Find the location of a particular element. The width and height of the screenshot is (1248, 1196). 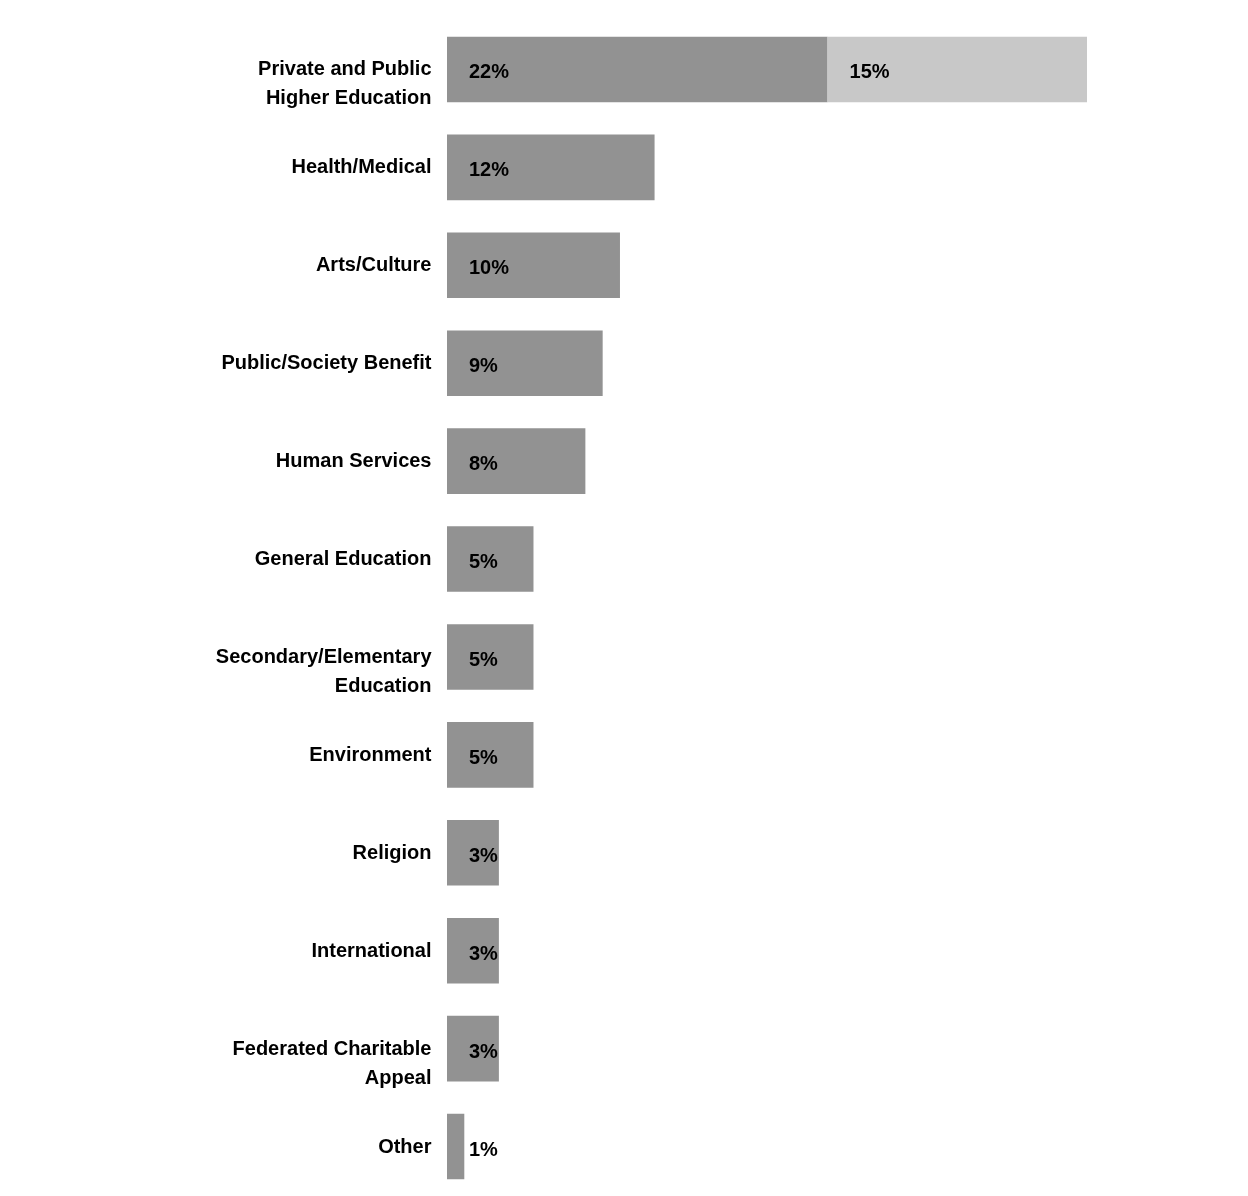

y-tick-label: General Education is located at coordinates (343, 558).